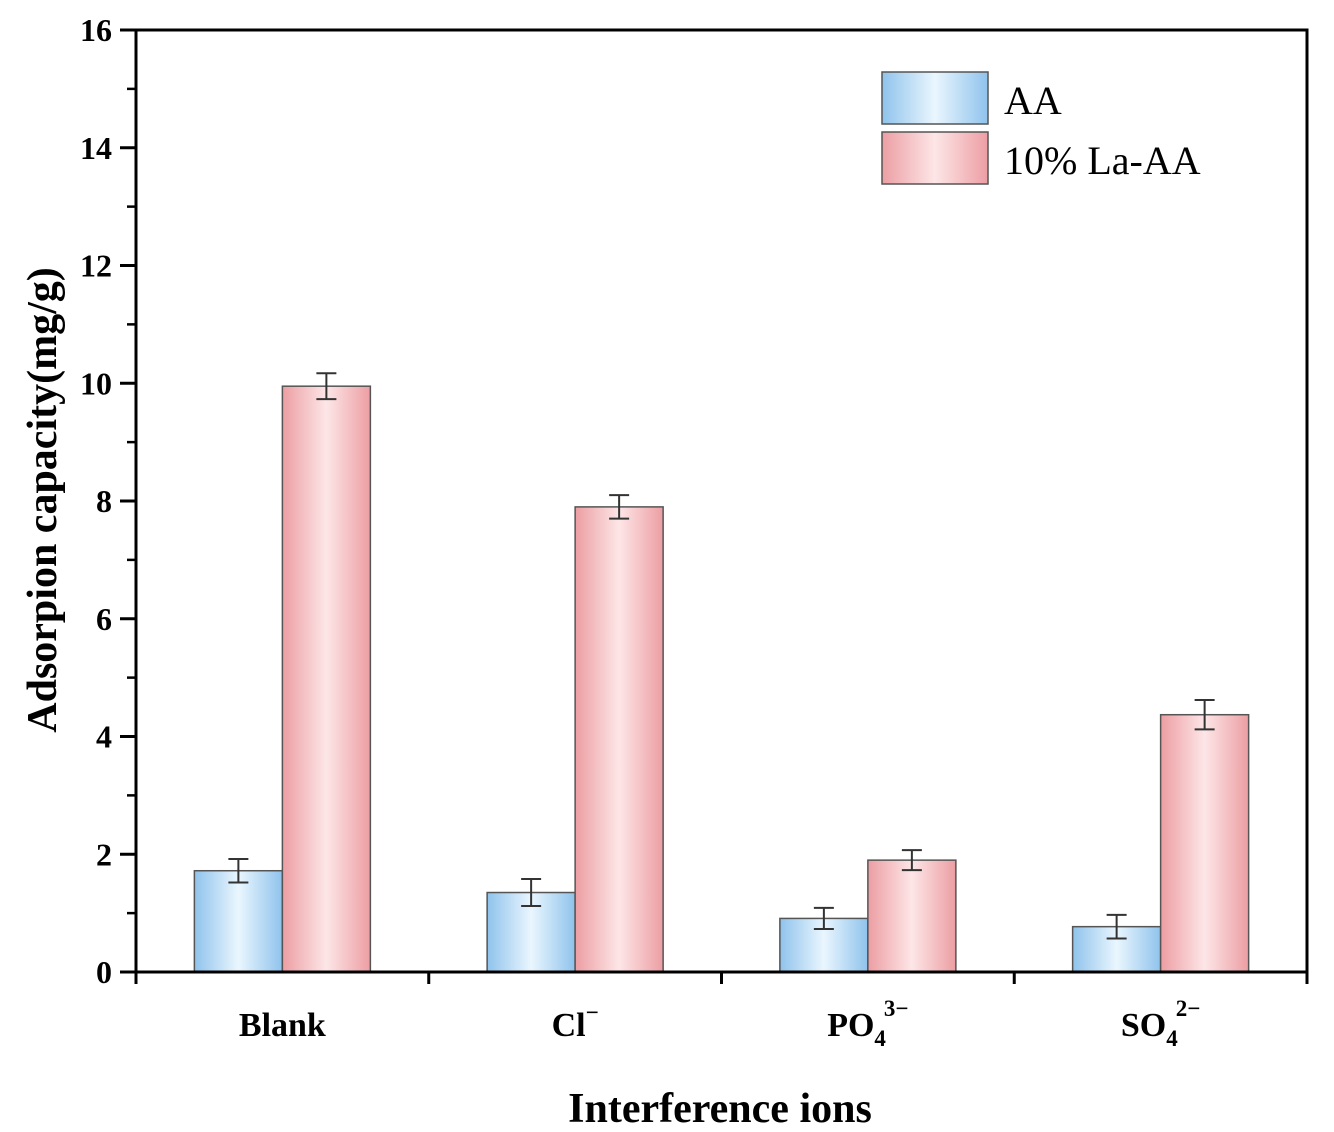 This screenshot has height=1132, width=1334. What do you see at coordinates (720, 1109) in the screenshot?
I see `x-axis-title: Interference ions` at bounding box center [720, 1109].